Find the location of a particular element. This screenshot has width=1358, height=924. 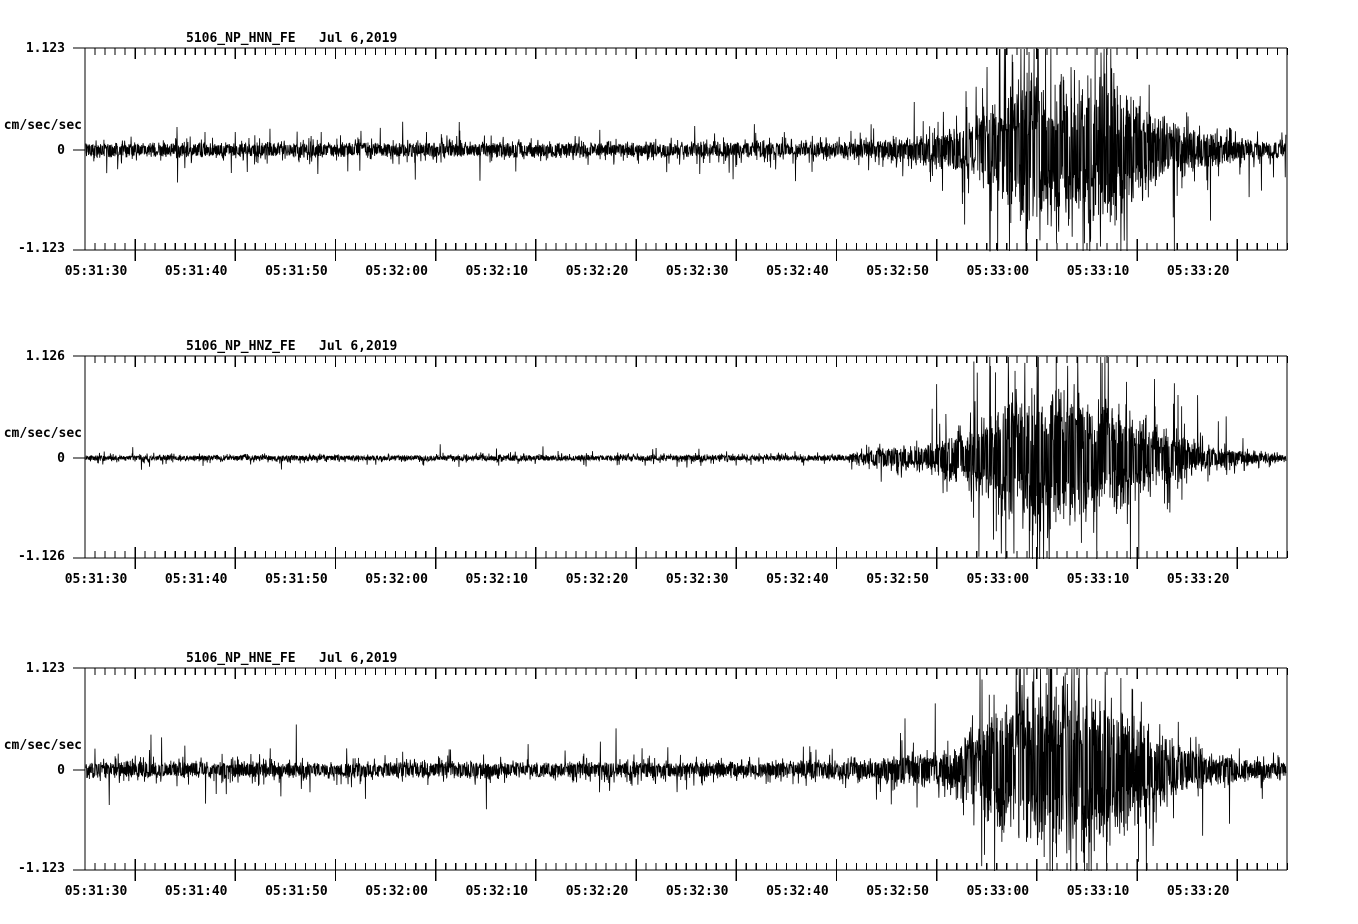

panel-title: 5106_NP_HNN_FE Jul 6,2019 is located at coordinates (292, 38).